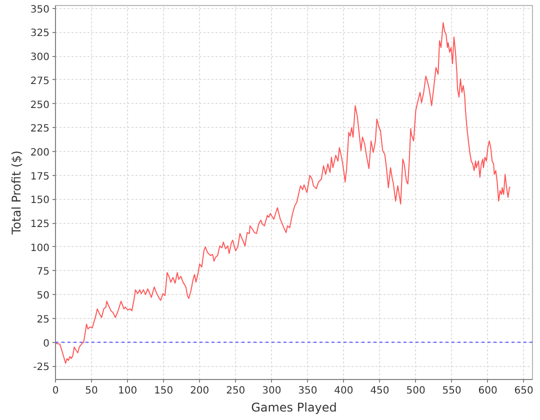 Image resolution: width=540 pixels, height=420 pixels. Describe the element at coordinates (40, 248) in the screenshot. I see `y-tick-label: 100` at that location.